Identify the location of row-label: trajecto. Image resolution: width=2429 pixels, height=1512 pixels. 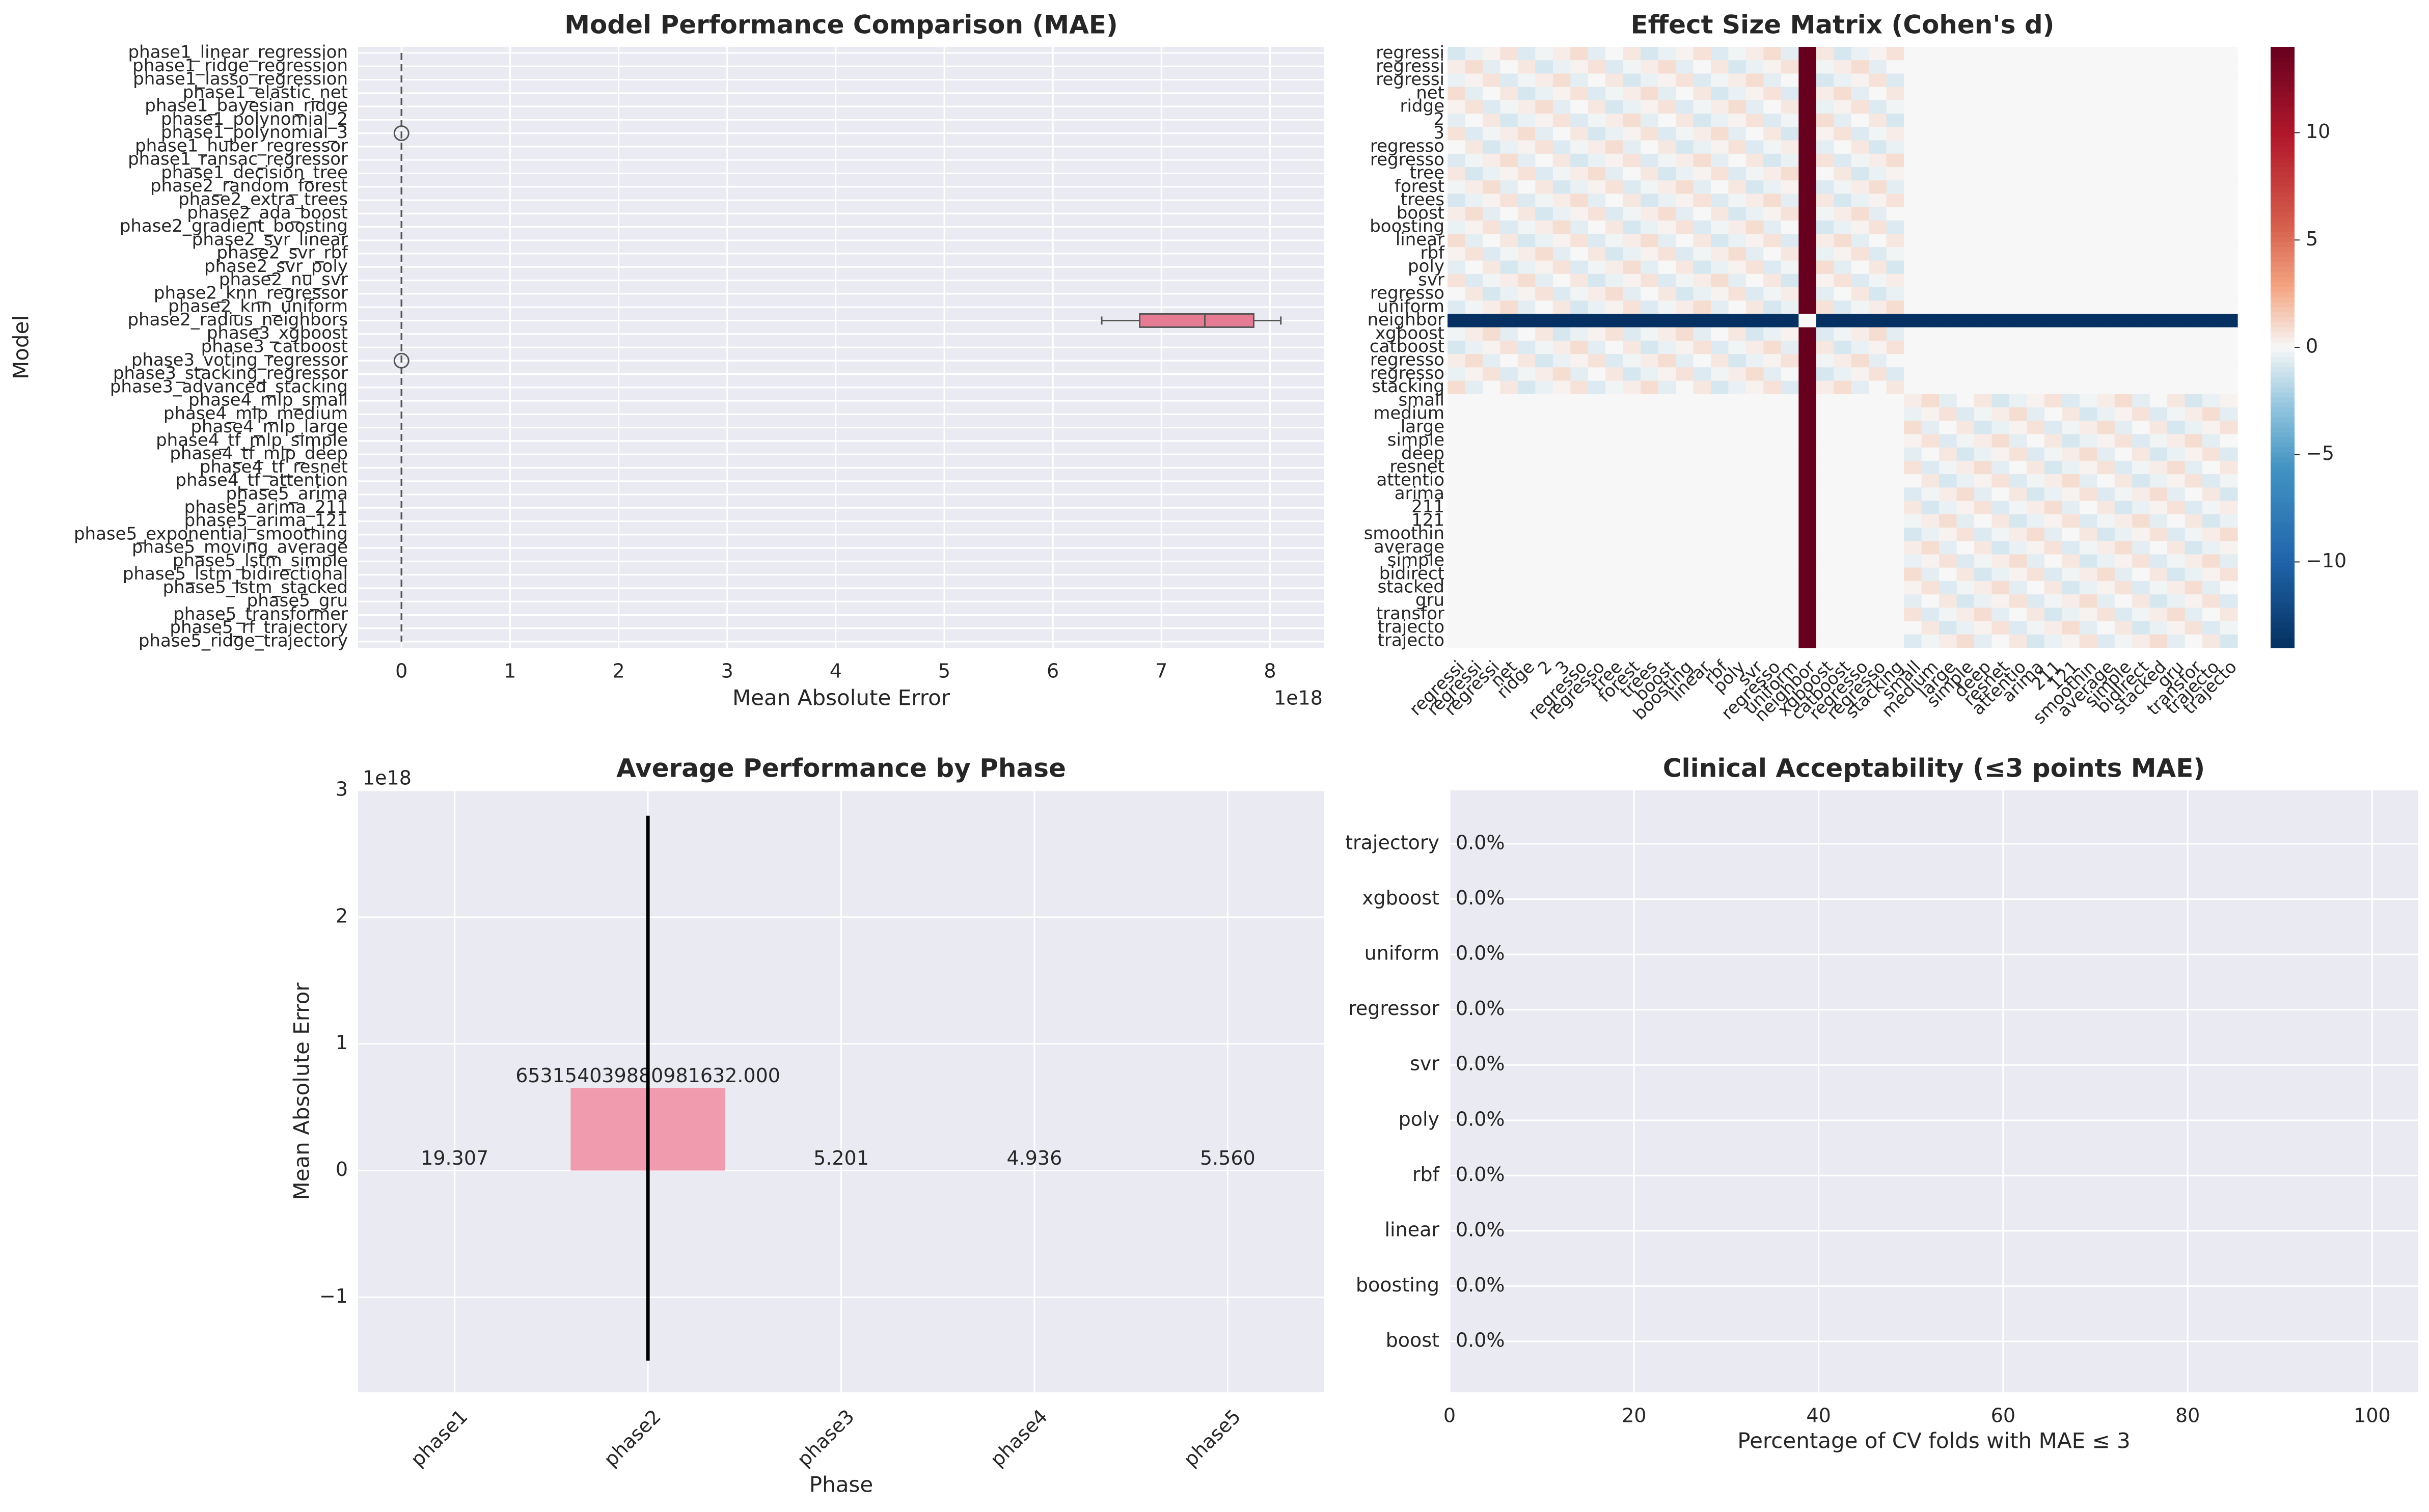
(1411, 640).